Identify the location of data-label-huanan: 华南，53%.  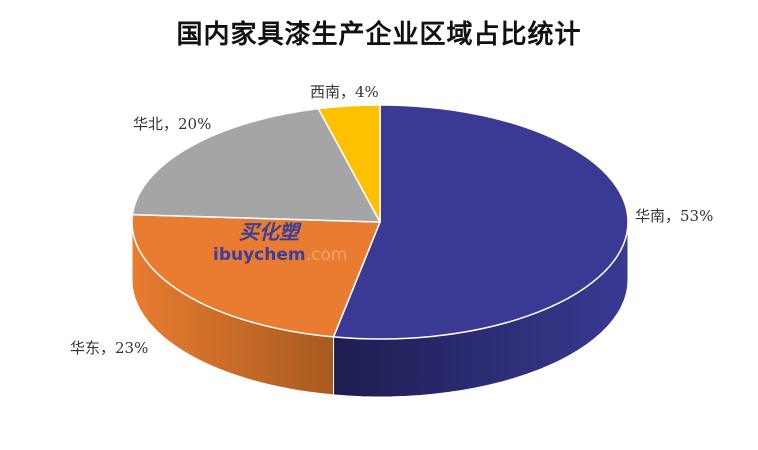
(674, 216).